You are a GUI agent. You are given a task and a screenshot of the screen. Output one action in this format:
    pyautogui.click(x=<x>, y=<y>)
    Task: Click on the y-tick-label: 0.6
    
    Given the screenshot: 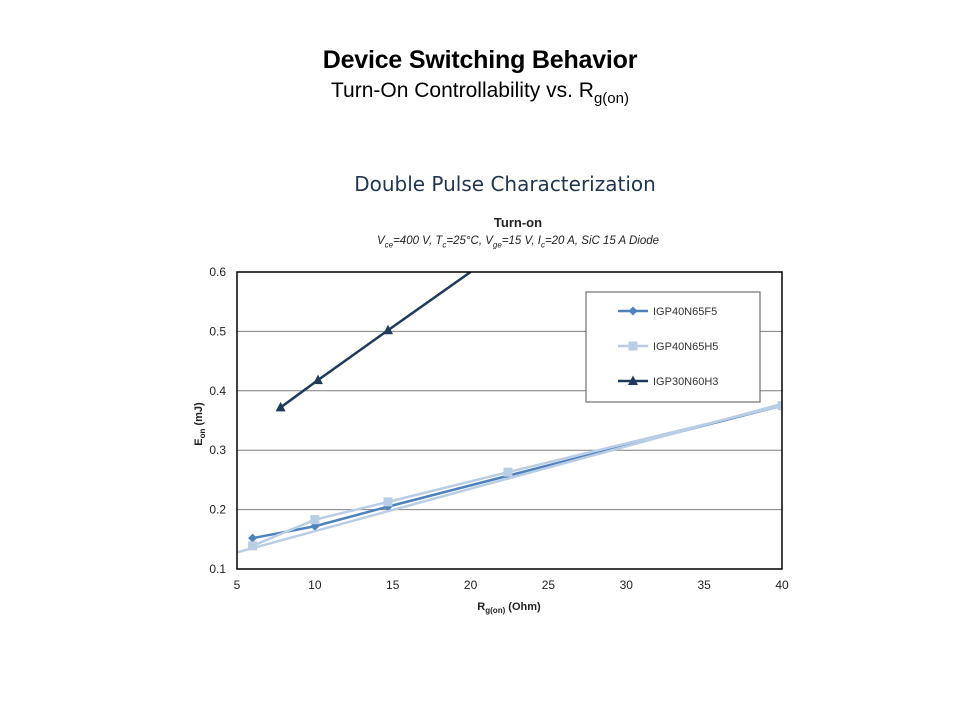 What is the action you would take?
    pyautogui.click(x=217, y=272)
    